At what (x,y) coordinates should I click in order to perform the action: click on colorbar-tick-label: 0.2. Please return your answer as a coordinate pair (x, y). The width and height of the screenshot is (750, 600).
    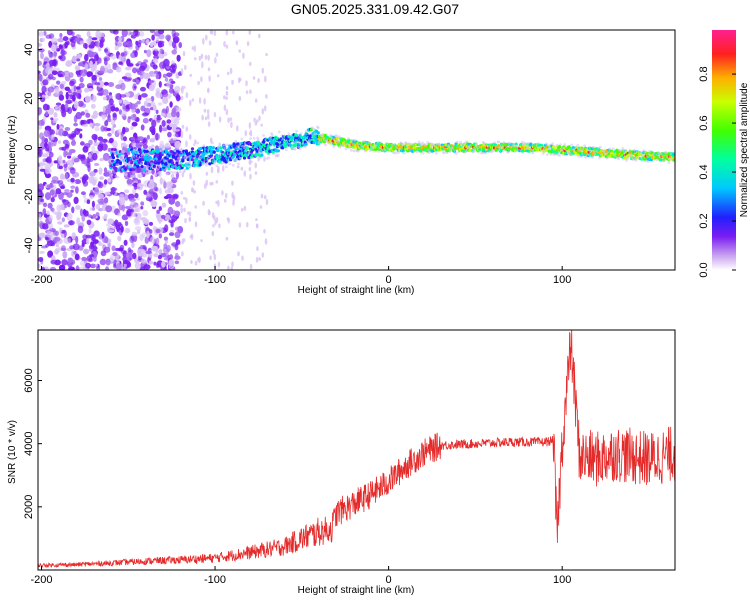
    Looking at the image, I should click on (704, 220).